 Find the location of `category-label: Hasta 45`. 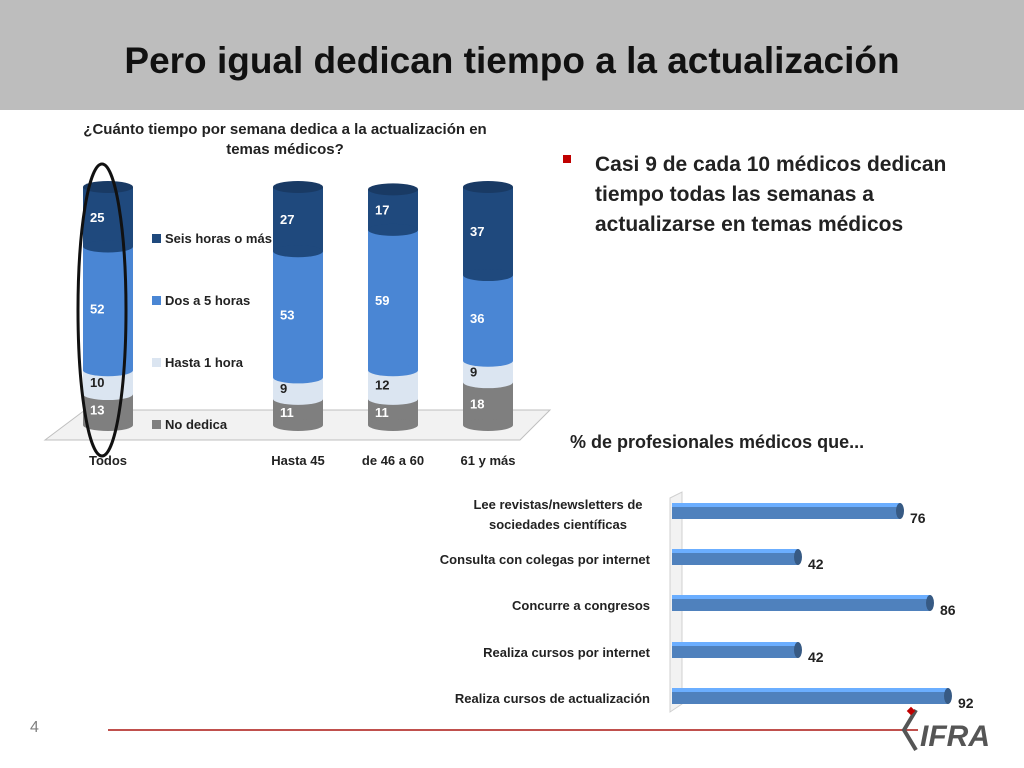

category-label: Hasta 45 is located at coordinates (297, 460).